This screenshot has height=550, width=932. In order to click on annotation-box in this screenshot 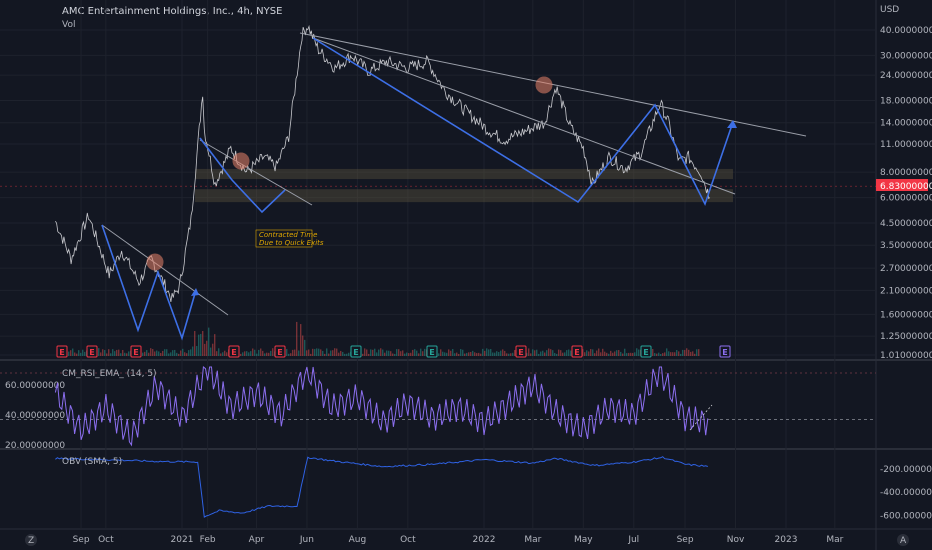, I will do `click(284, 238)`.